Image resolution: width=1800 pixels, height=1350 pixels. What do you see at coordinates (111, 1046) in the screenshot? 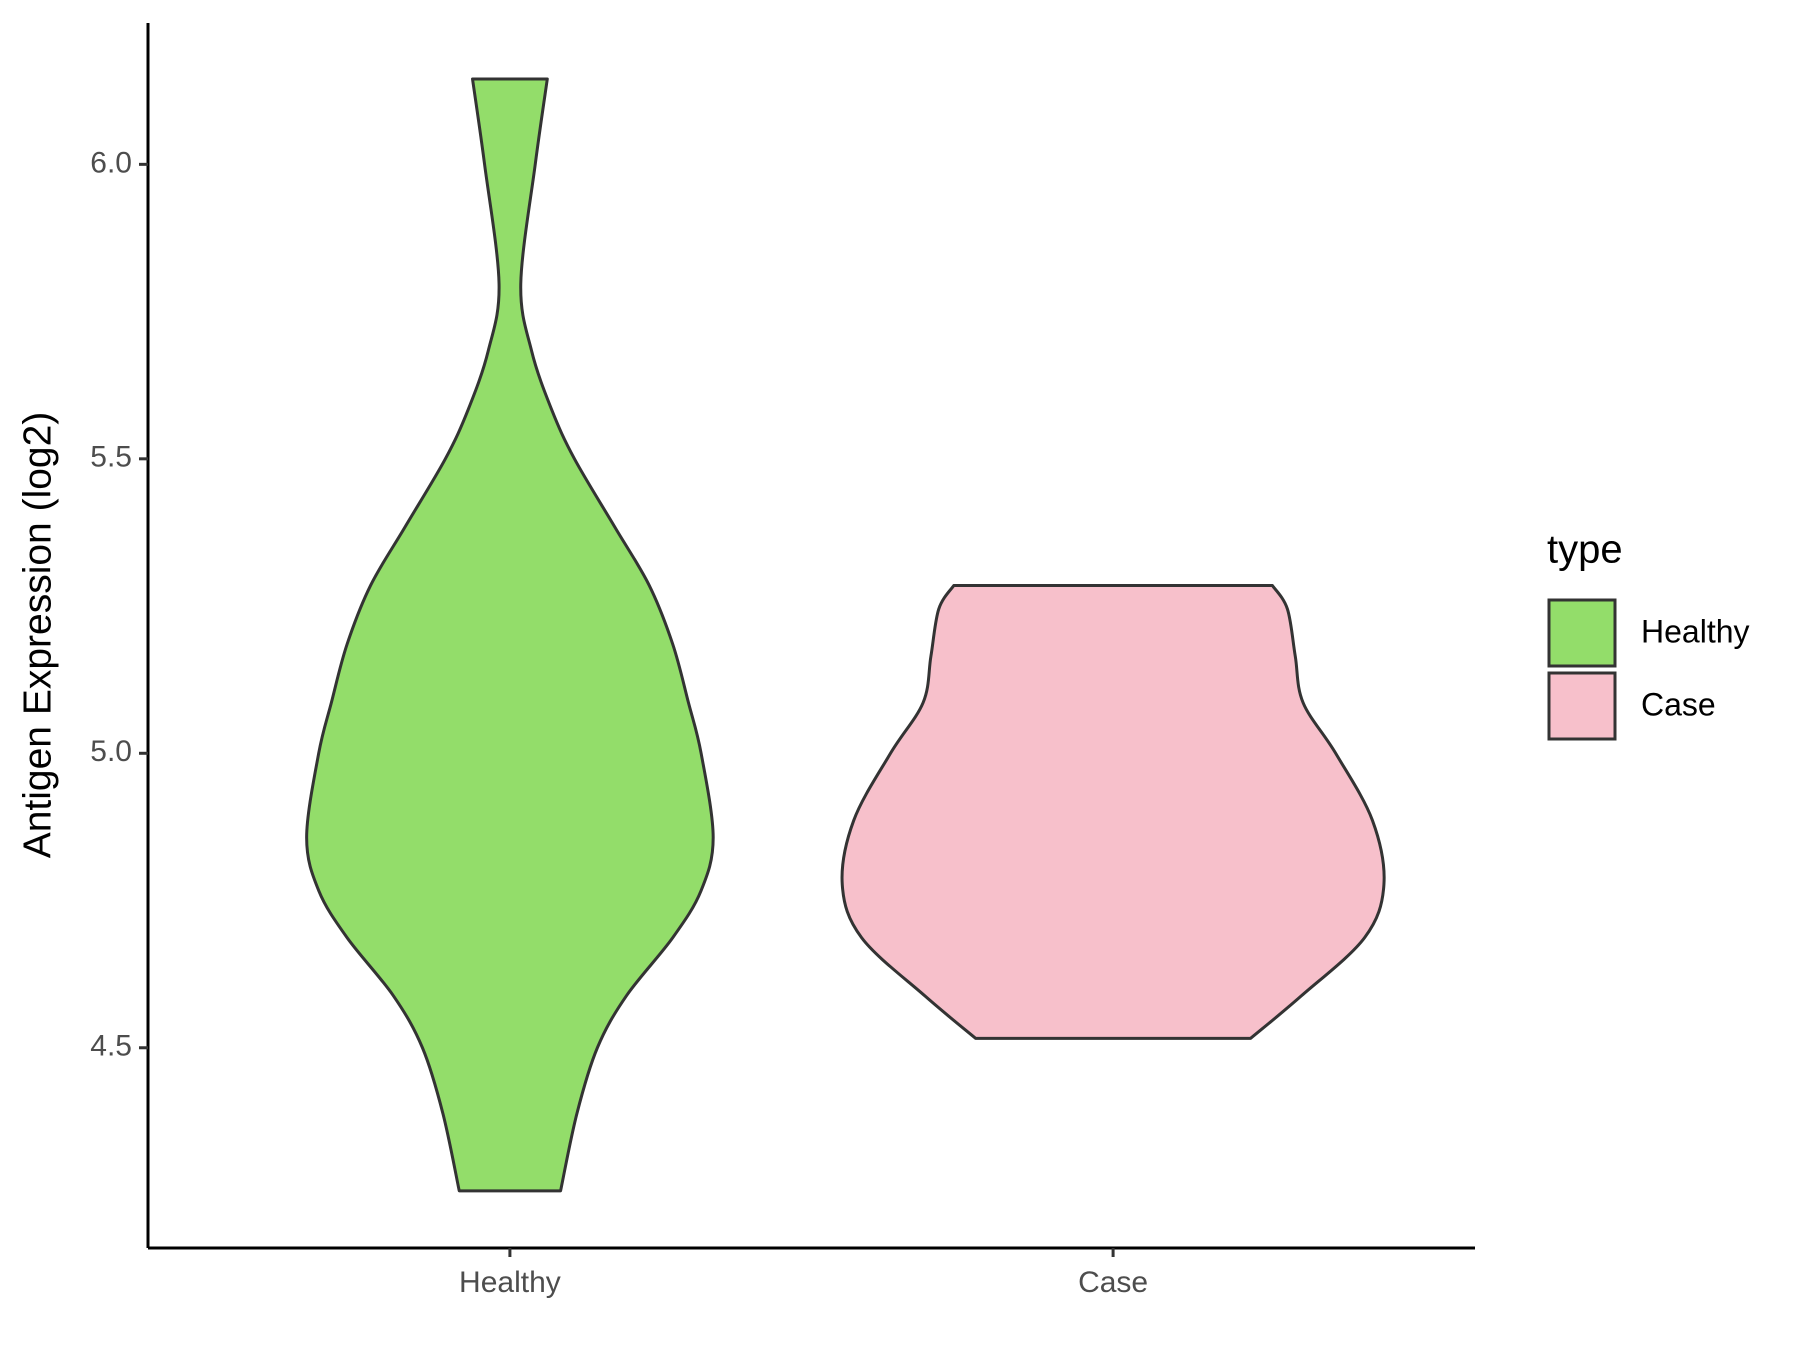
I see `y-tick-label: 4.5` at bounding box center [111, 1046].